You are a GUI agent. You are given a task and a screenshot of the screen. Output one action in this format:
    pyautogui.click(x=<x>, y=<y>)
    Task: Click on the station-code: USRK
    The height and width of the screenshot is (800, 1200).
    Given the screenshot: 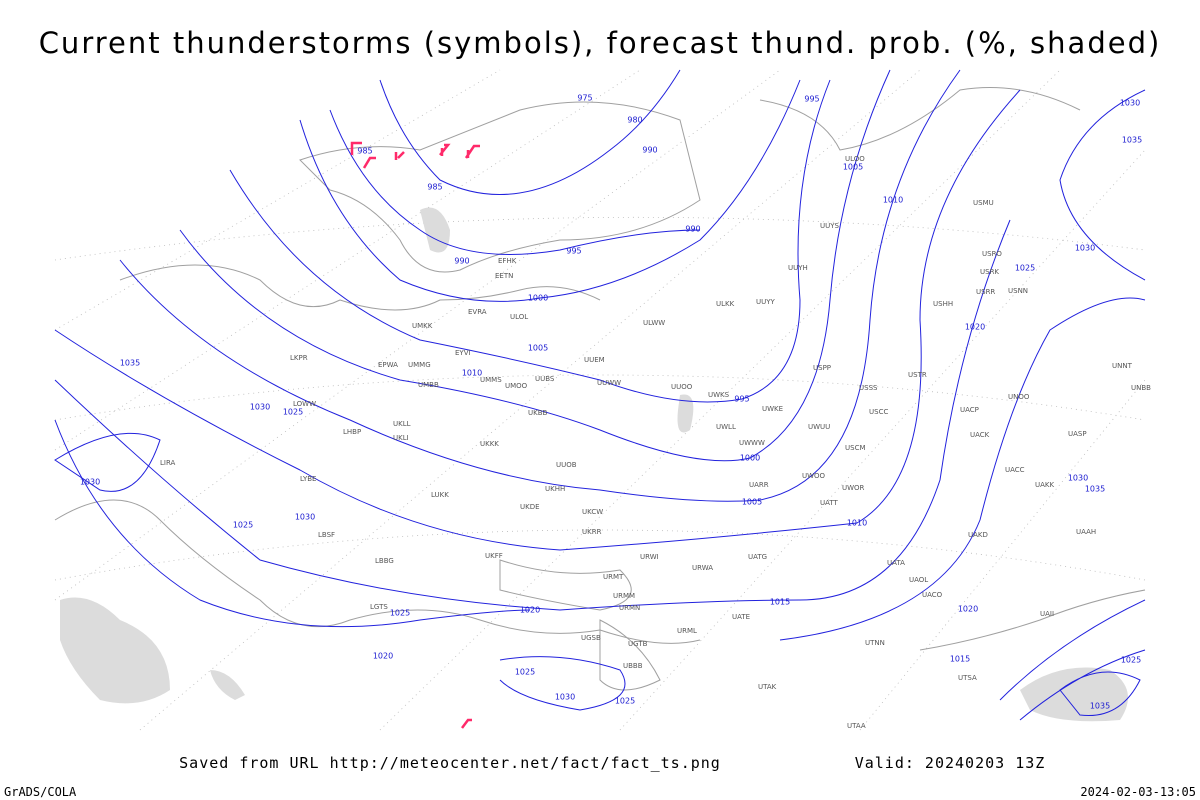 What is the action you would take?
    pyautogui.click(x=989, y=272)
    